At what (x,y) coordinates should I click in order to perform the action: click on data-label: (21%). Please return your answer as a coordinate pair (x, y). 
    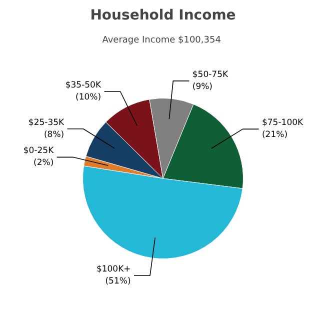
    Looking at the image, I should click on (275, 135).